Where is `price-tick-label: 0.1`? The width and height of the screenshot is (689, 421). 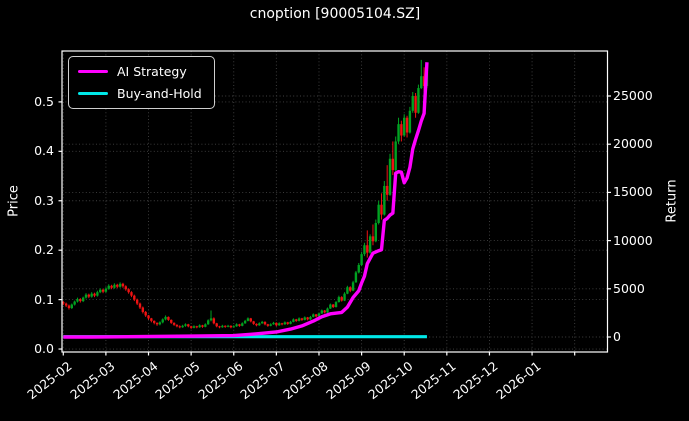
price-tick-label: 0.1 is located at coordinates (44, 299).